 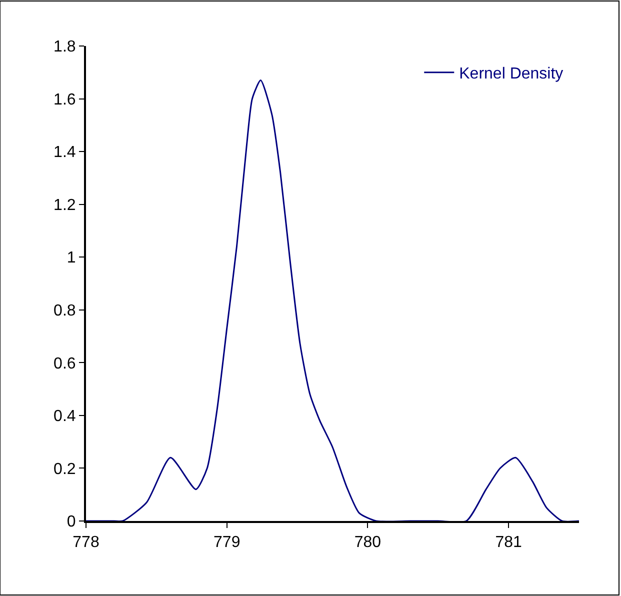 What do you see at coordinates (368, 543) in the screenshot?
I see `x-tick-label: 780` at bounding box center [368, 543].